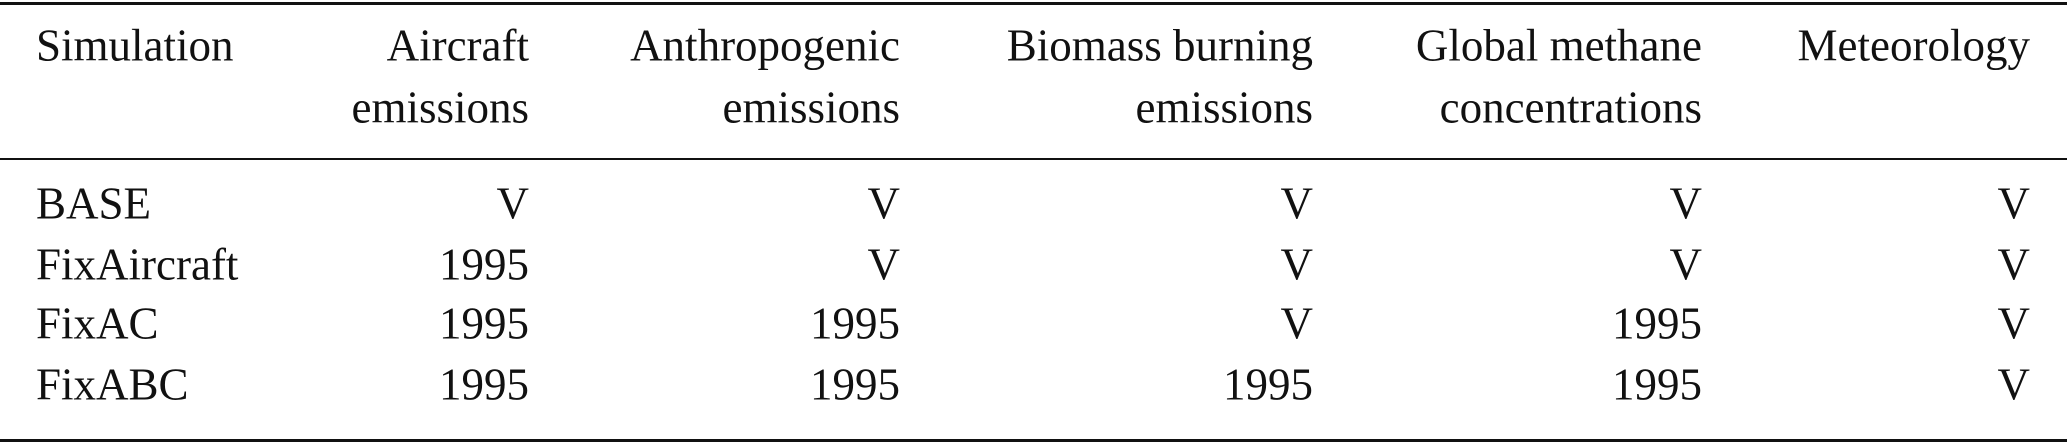  What do you see at coordinates (1033, 440) in the screenshot?
I see `bottom-rule` at bounding box center [1033, 440].